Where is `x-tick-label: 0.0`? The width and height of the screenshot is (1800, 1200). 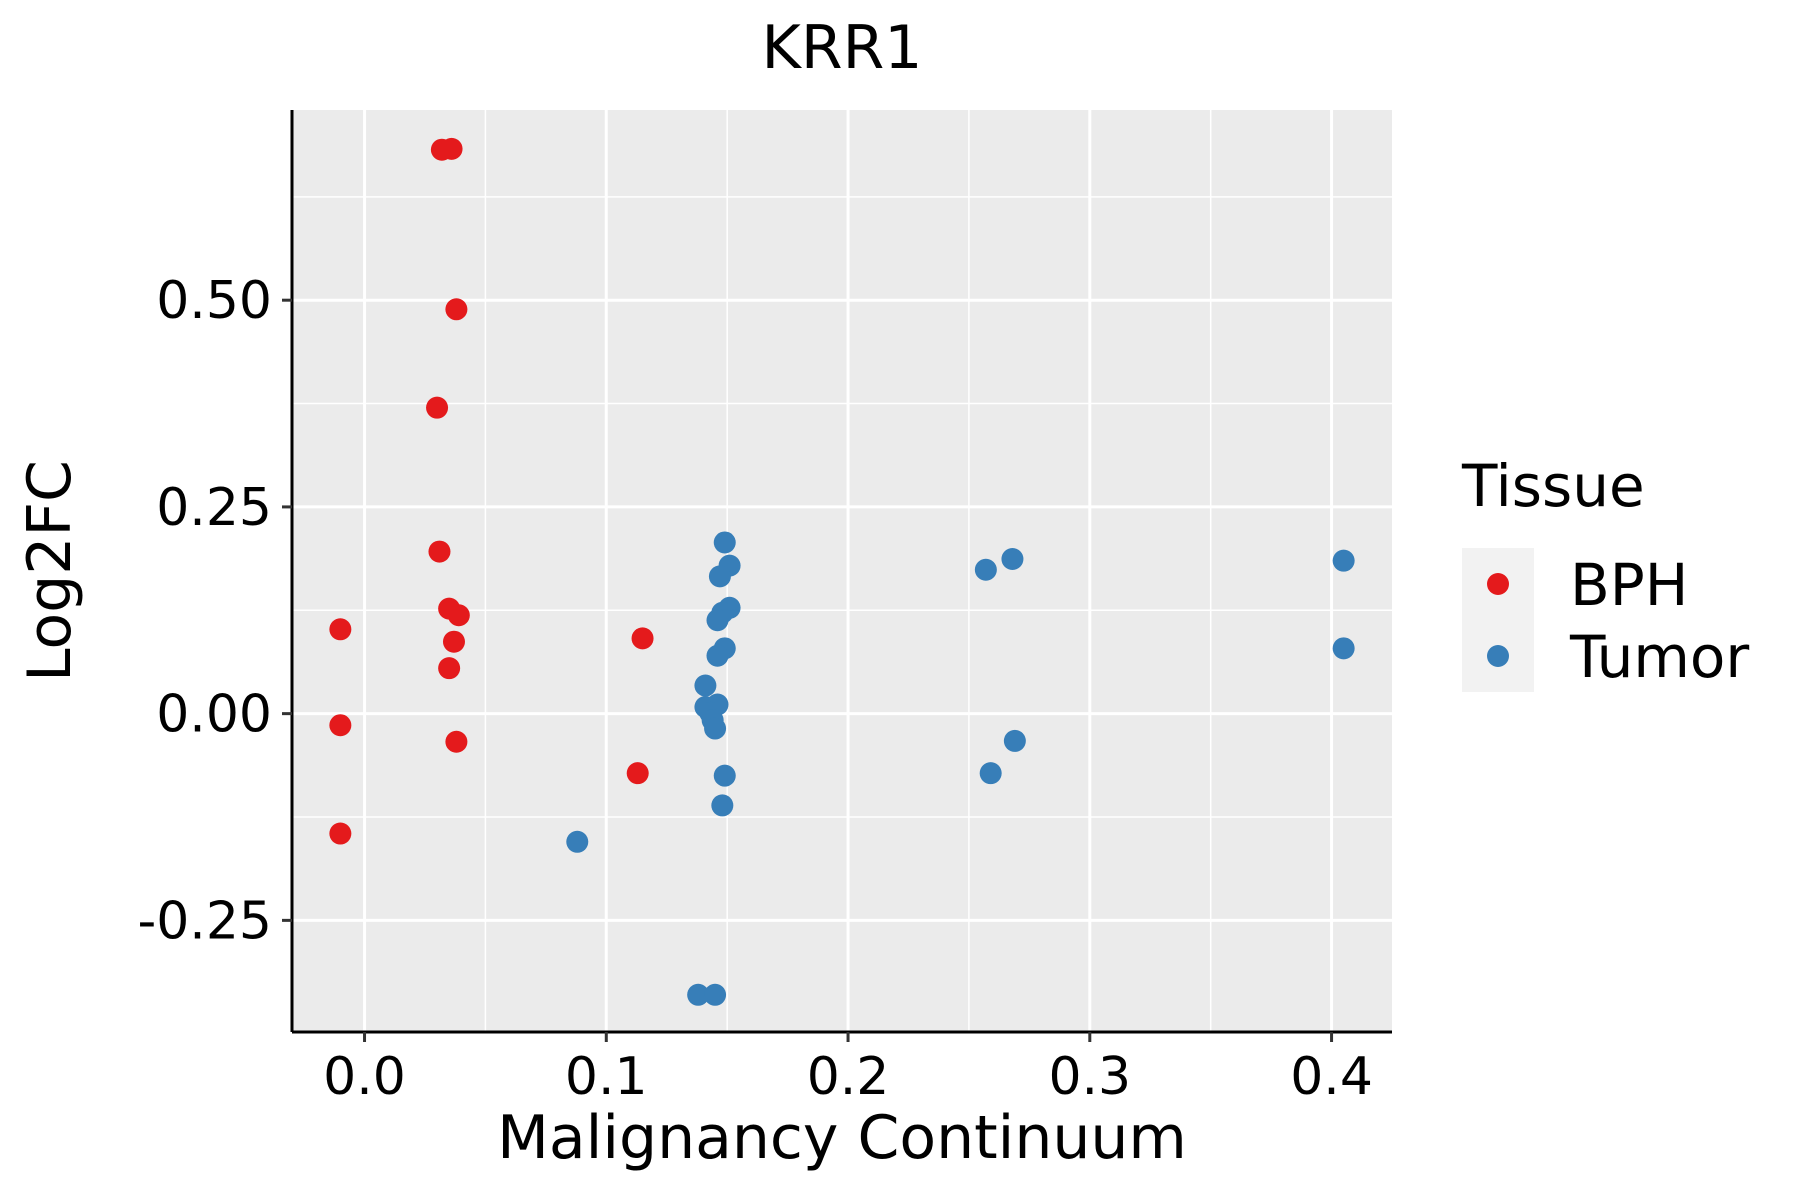 x-tick-label: 0.0 is located at coordinates (364, 1077).